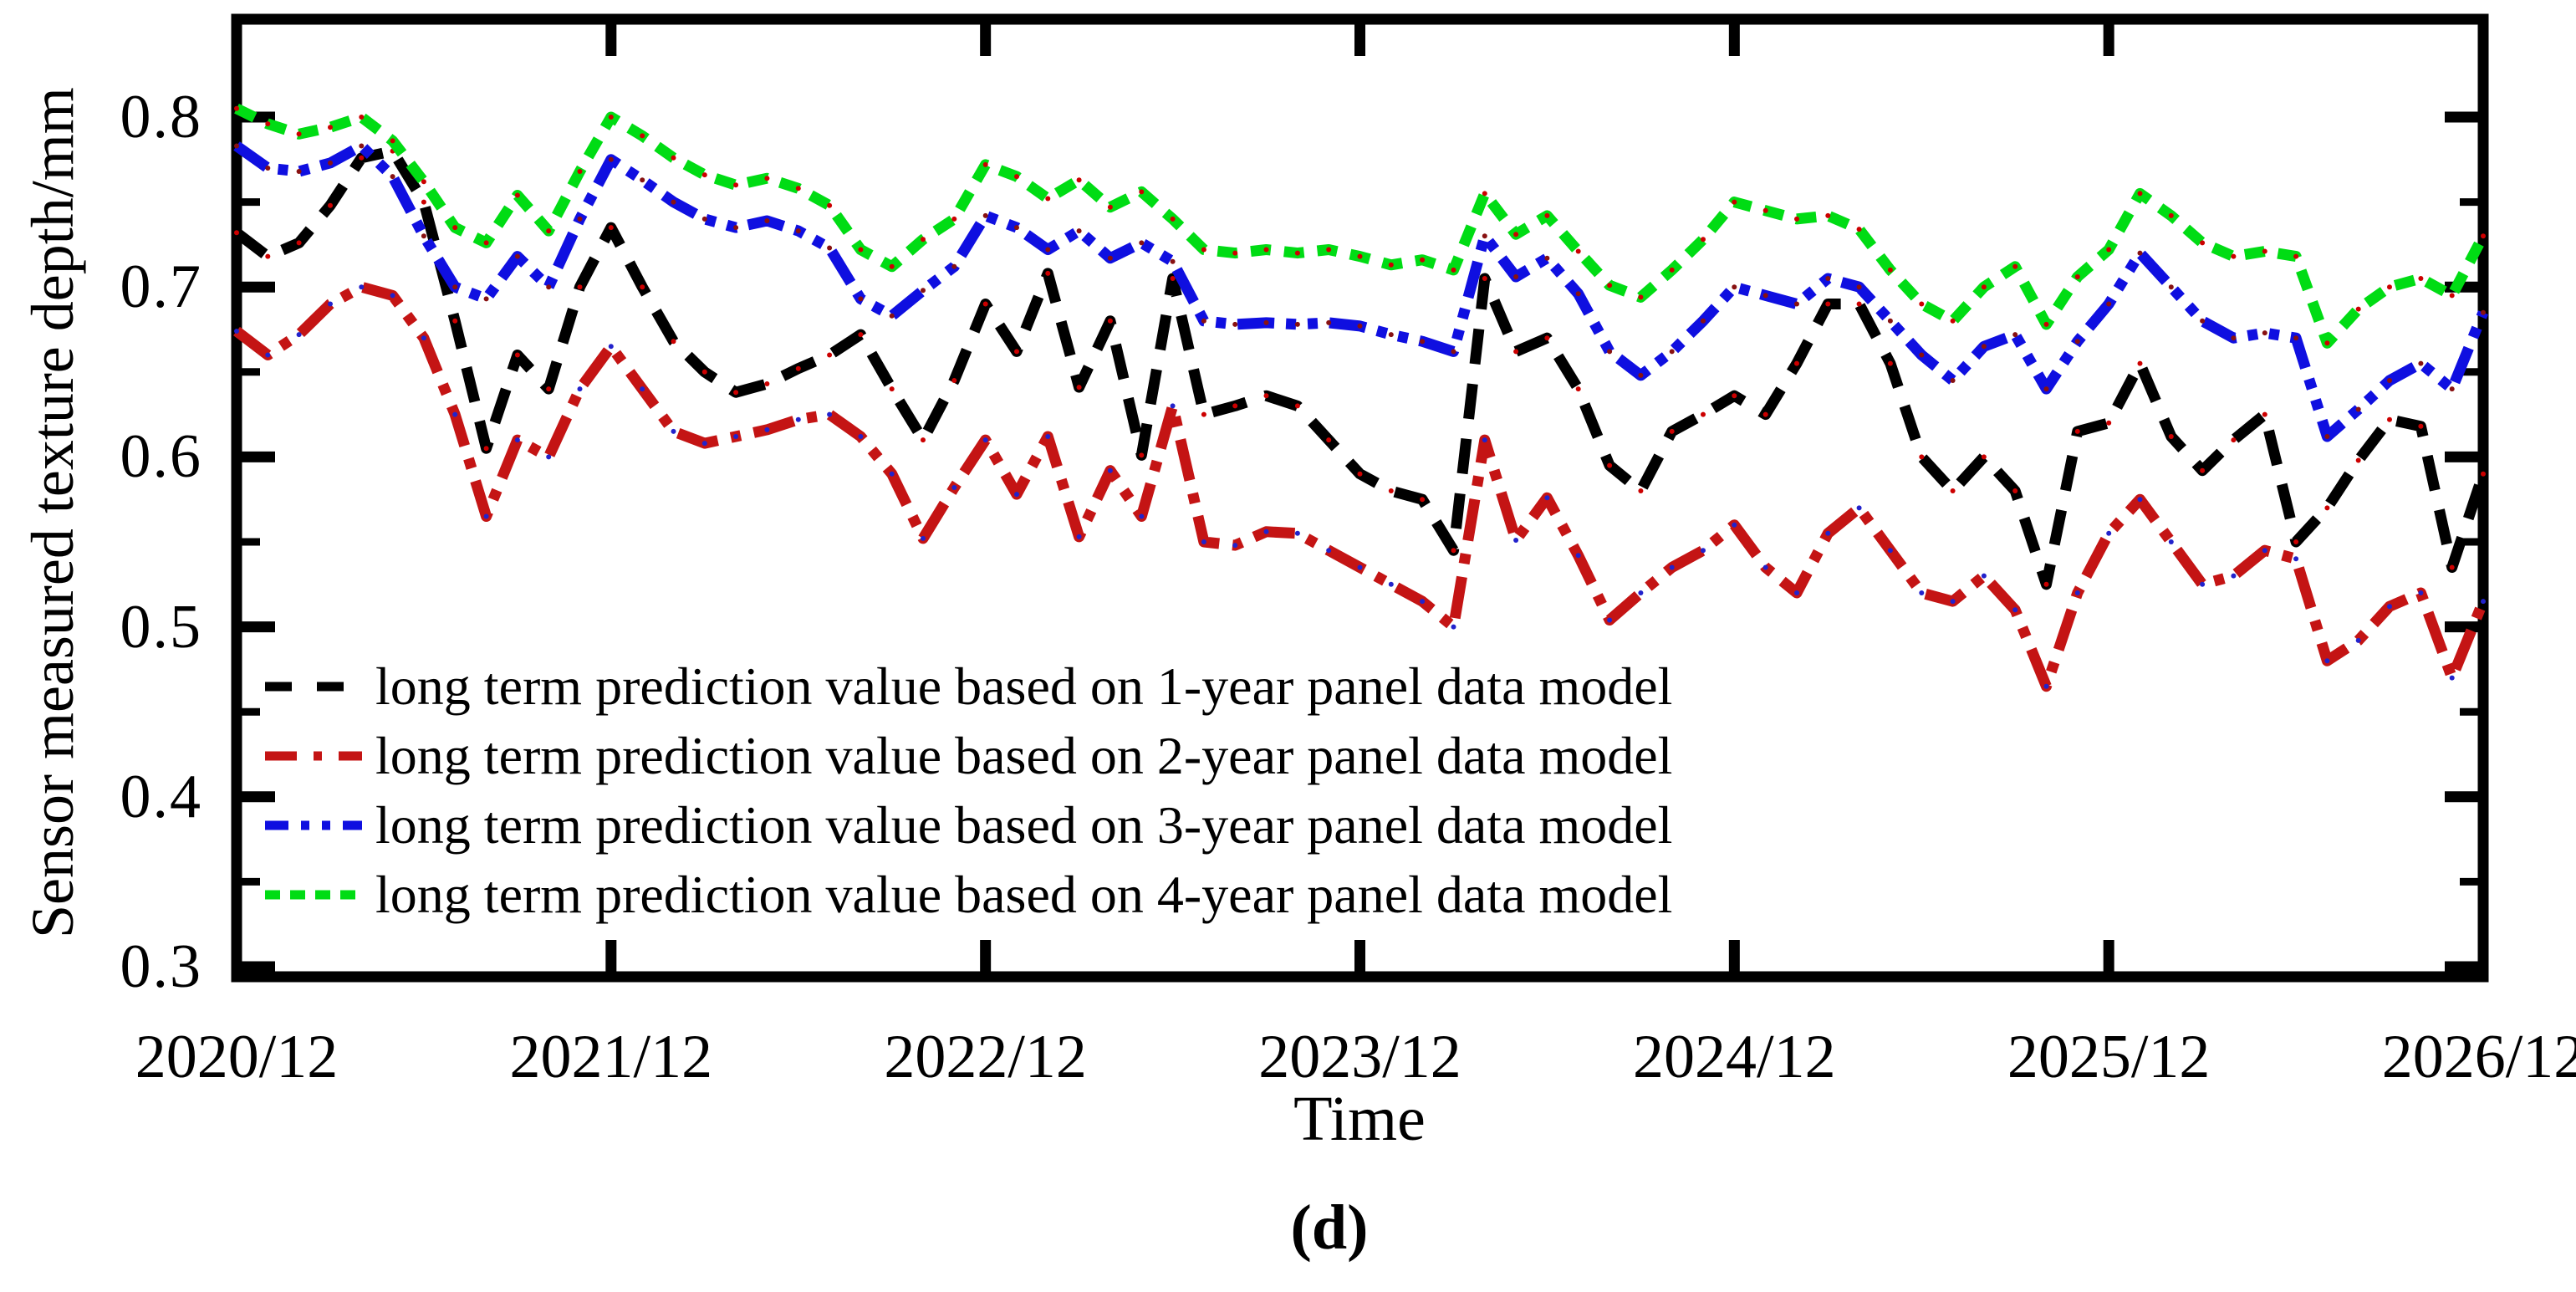 Image resolution: width=2576 pixels, height=1292 pixels. Describe the element at coordinates (2478, 1057) in the screenshot. I see `x-tick-label: 2026/12` at that location.